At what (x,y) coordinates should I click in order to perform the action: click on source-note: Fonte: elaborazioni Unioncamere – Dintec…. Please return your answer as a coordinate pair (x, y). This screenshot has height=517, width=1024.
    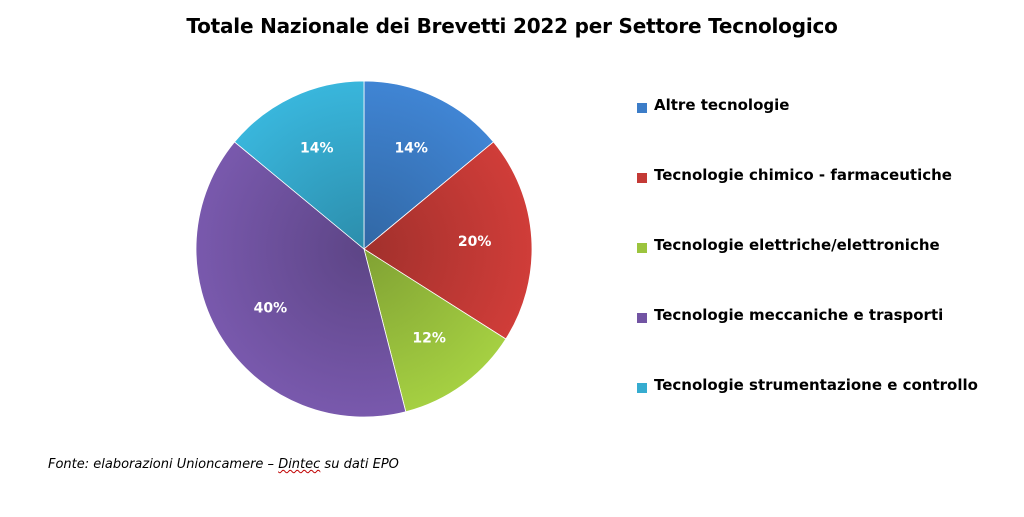
    Looking at the image, I should click on (223, 464).